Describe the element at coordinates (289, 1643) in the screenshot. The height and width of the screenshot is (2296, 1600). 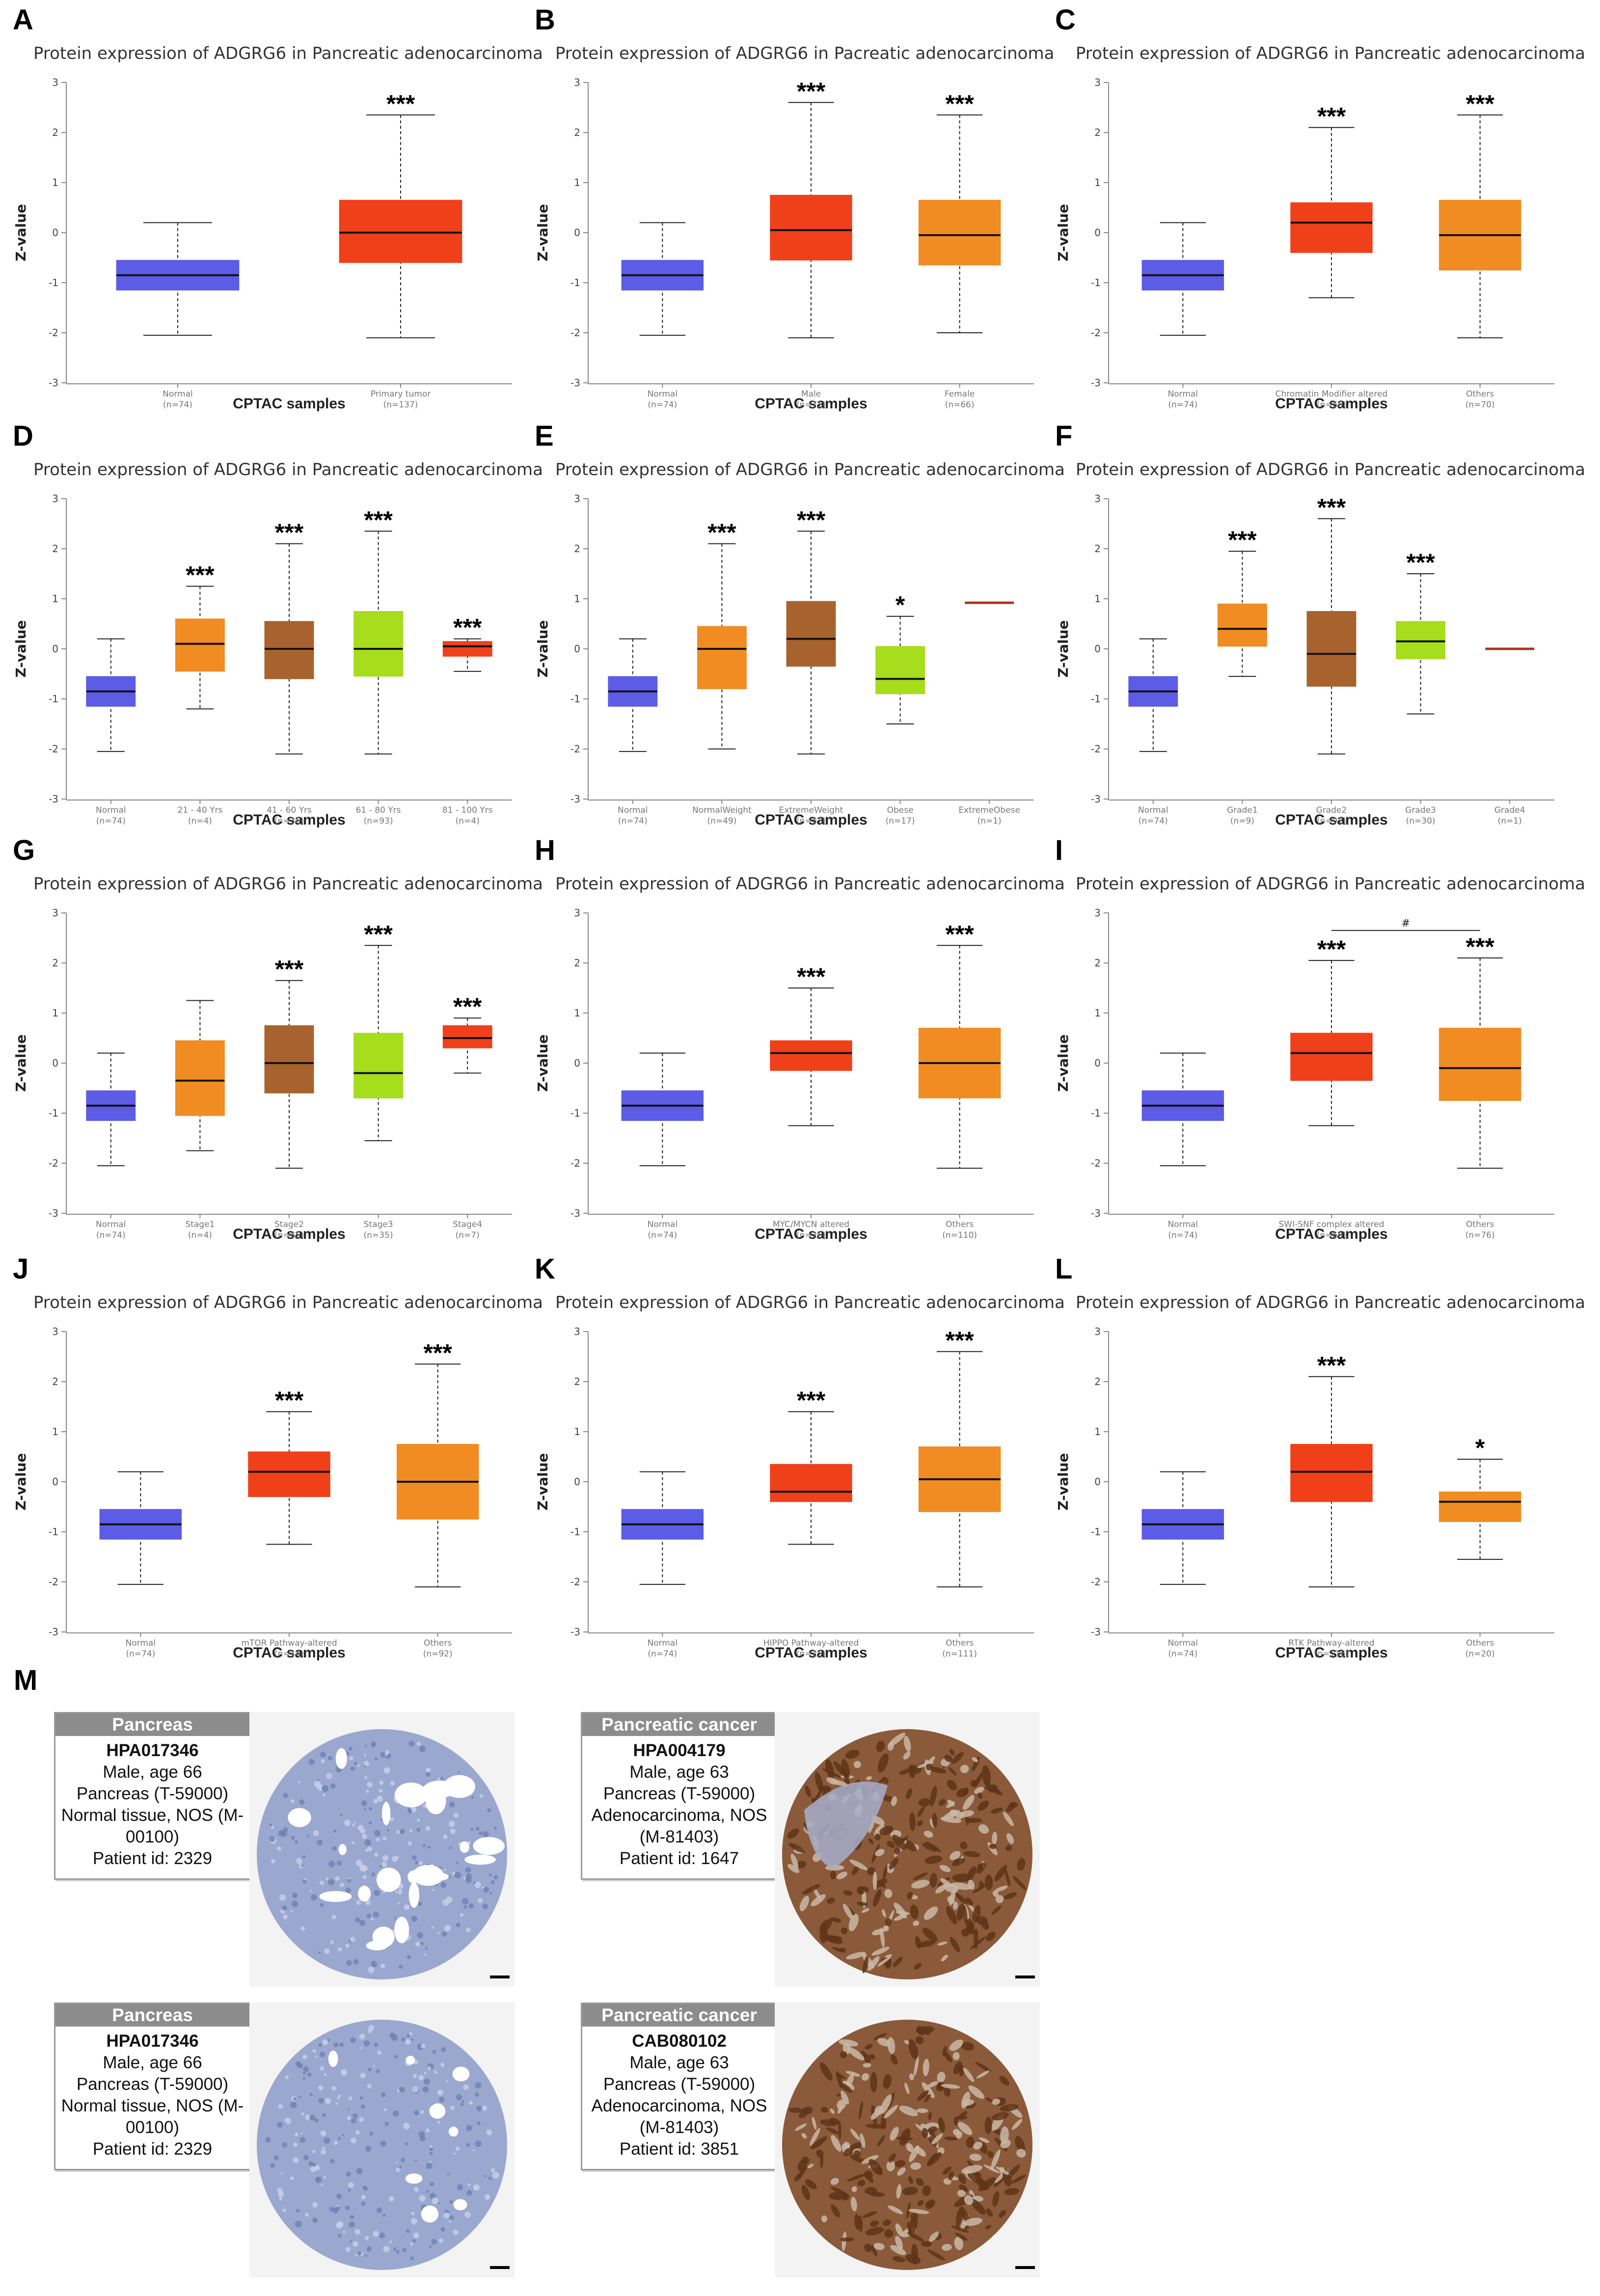
I see `category-label: mTOR Pathway-altered` at that location.